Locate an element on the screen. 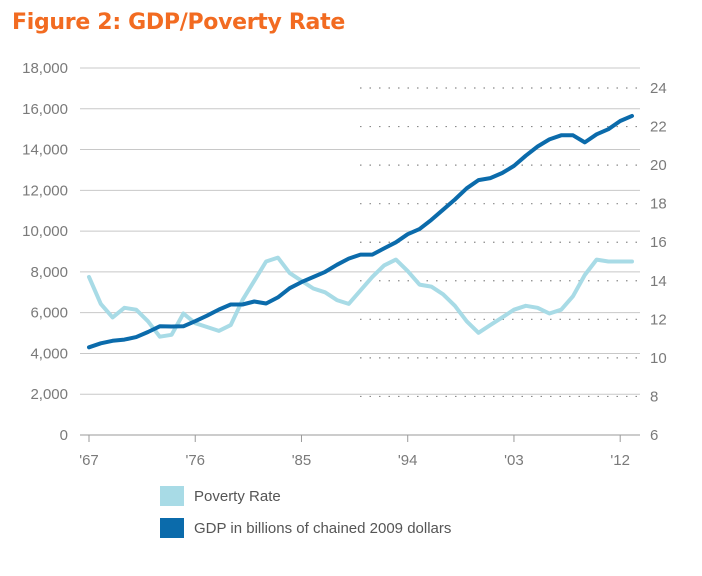 Image resolution: width=702 pixels, height=576 pixels. left-axis-tick-label: 18,000 is located at coordinates (45, 68).